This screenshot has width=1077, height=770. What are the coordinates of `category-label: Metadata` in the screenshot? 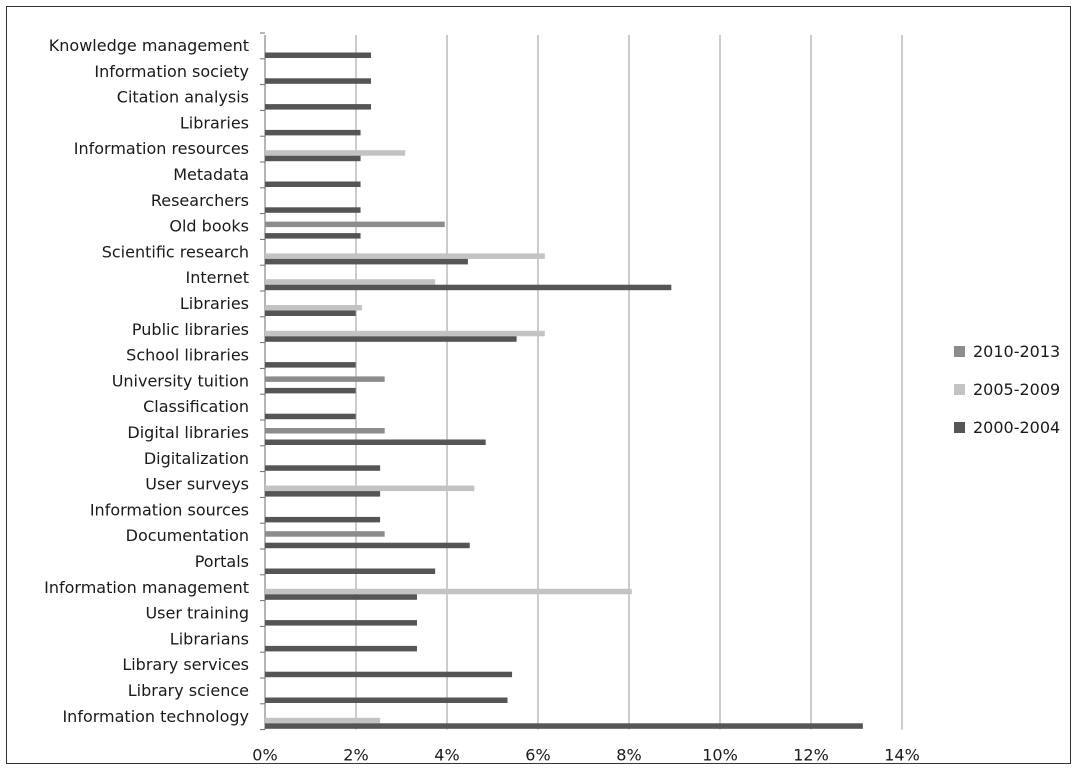 It's located at (211, 174).